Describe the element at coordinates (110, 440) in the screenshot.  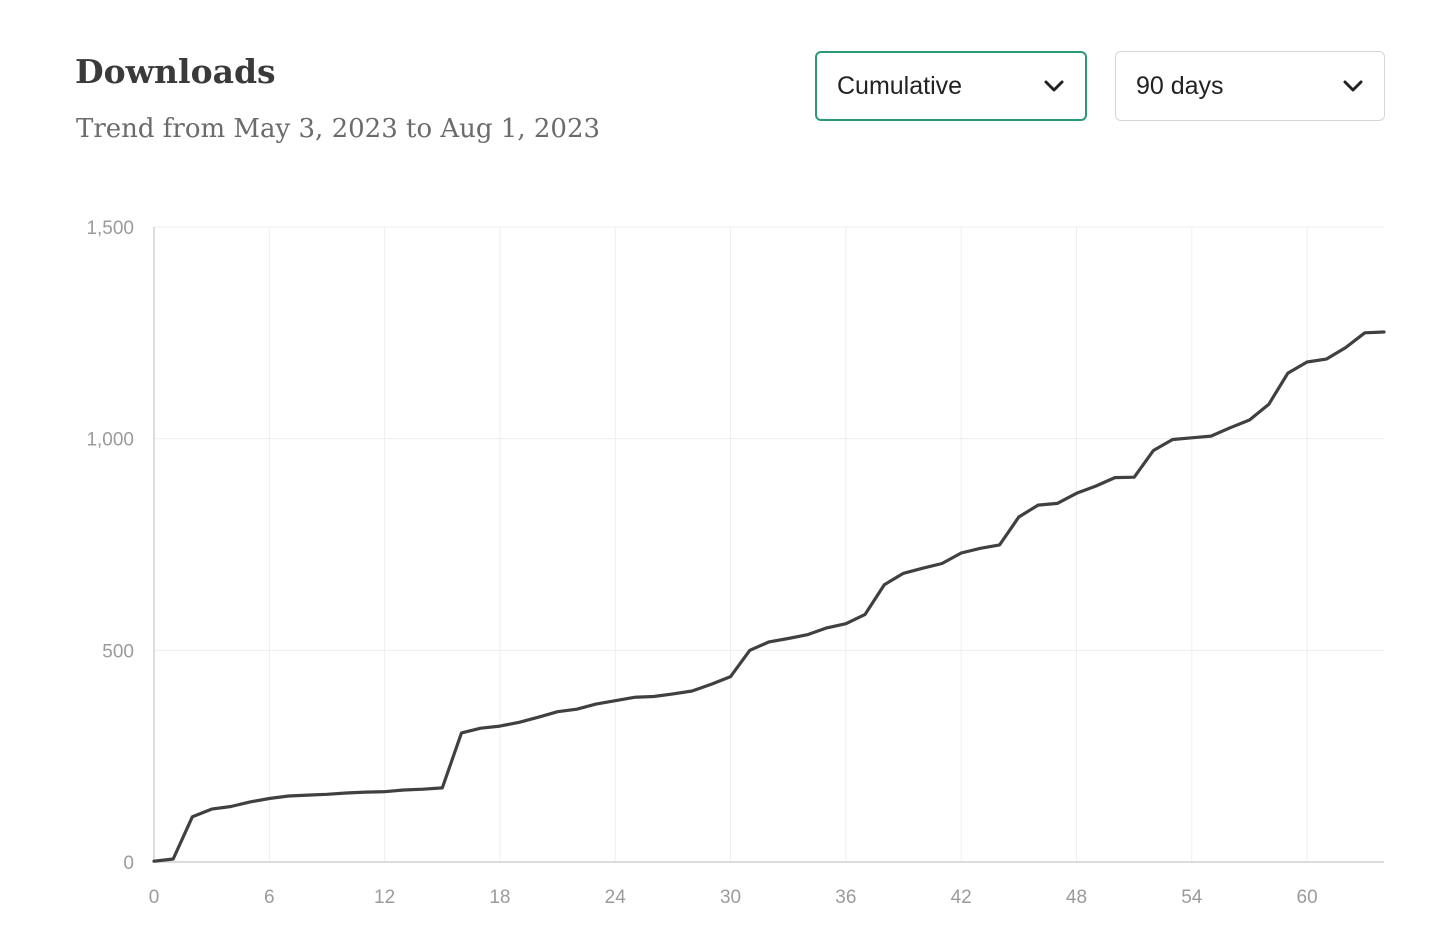
I see `y-tick-label: 1,000` at that location.